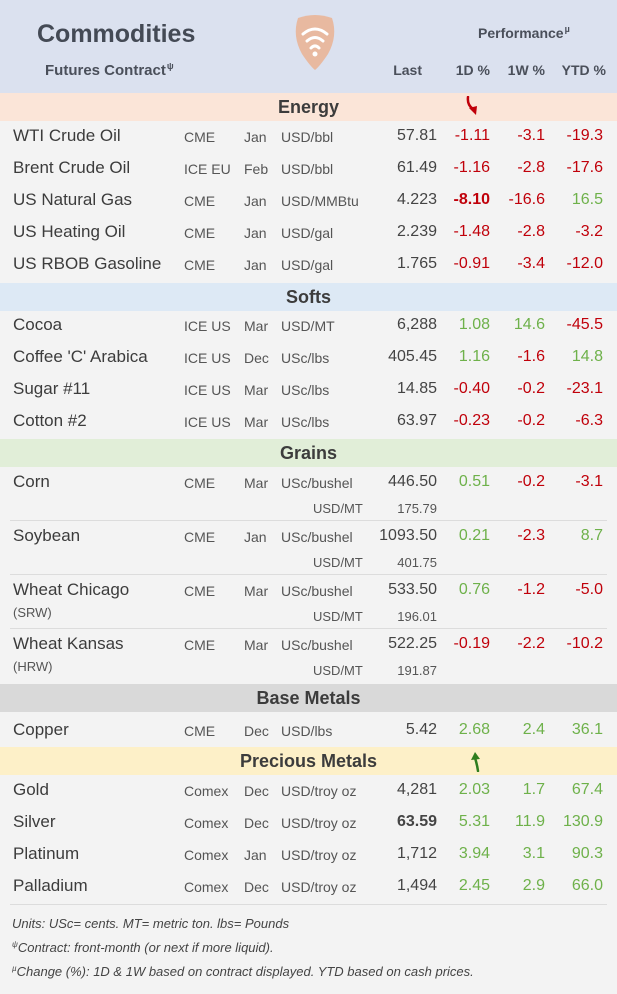 The height and width of the screenshot is (994, 617). Describe the element at coordinates (474, 885) in the screenshot. I see `change-1d: 2.45` at that location.